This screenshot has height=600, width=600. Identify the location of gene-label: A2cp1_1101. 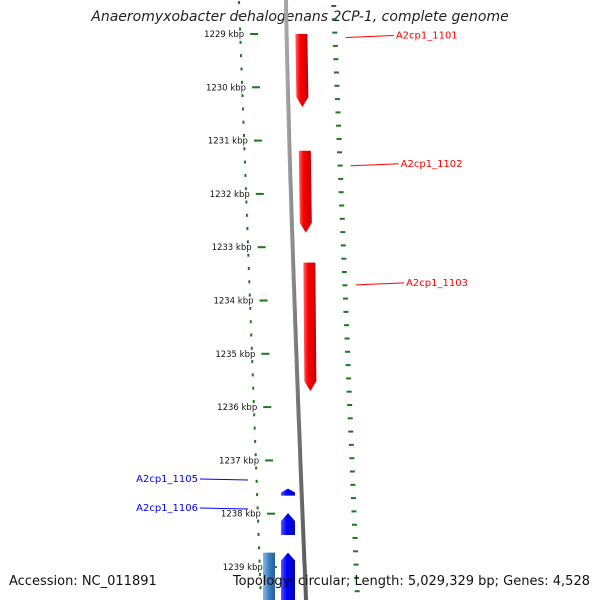
(427, 36).